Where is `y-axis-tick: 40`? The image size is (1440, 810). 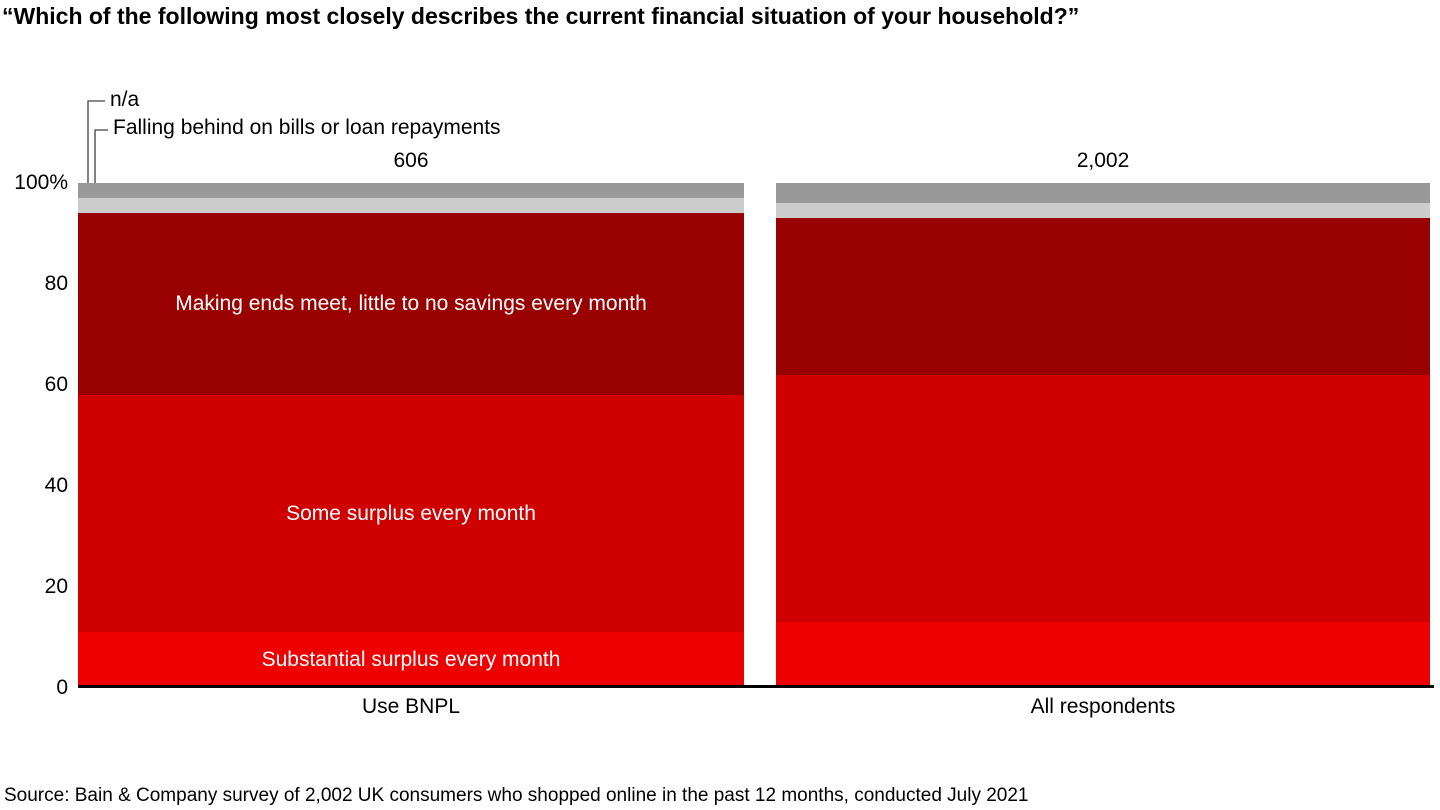
y-axis-tick: 40 is located at coordinates (56, 485).